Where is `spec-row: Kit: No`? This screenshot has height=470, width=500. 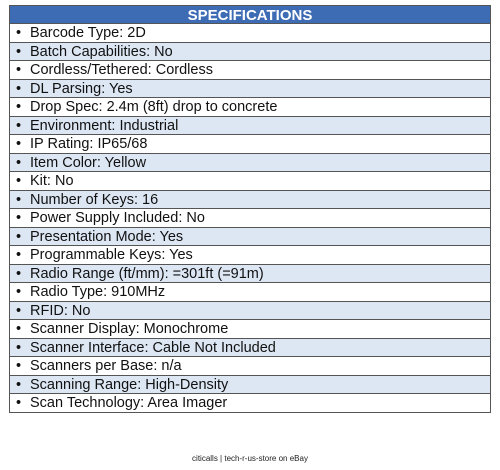
spec-row: Kit: No is located at coordinates (250, 181).